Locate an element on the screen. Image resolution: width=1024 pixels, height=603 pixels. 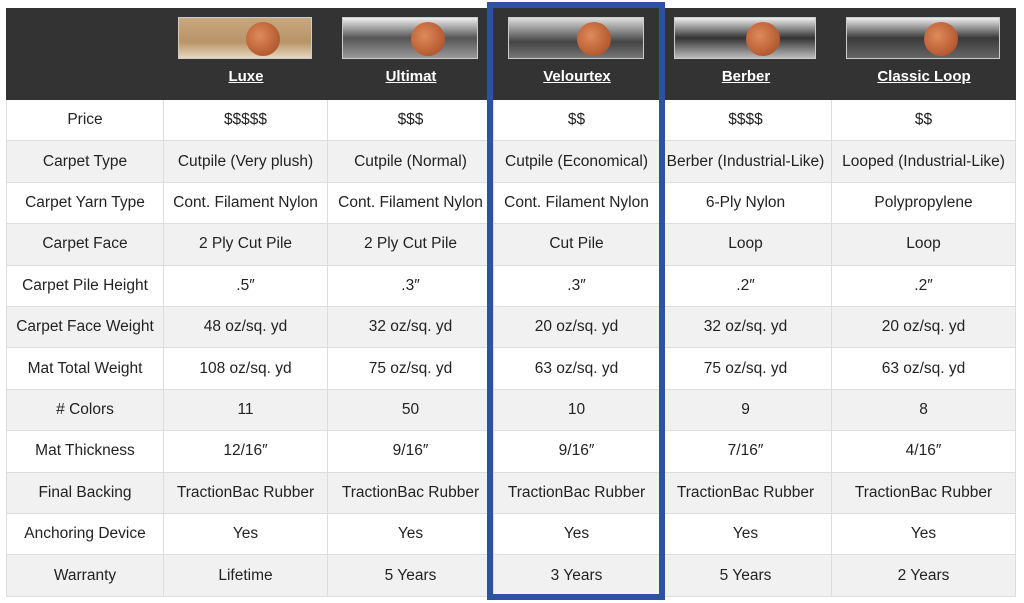
cell-value: Lifetime is located at coordinates (246, 576).